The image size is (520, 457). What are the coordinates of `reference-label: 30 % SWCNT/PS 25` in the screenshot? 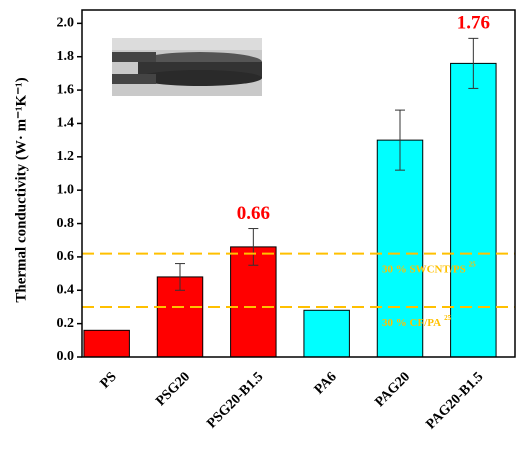 It's located at (429, 267).